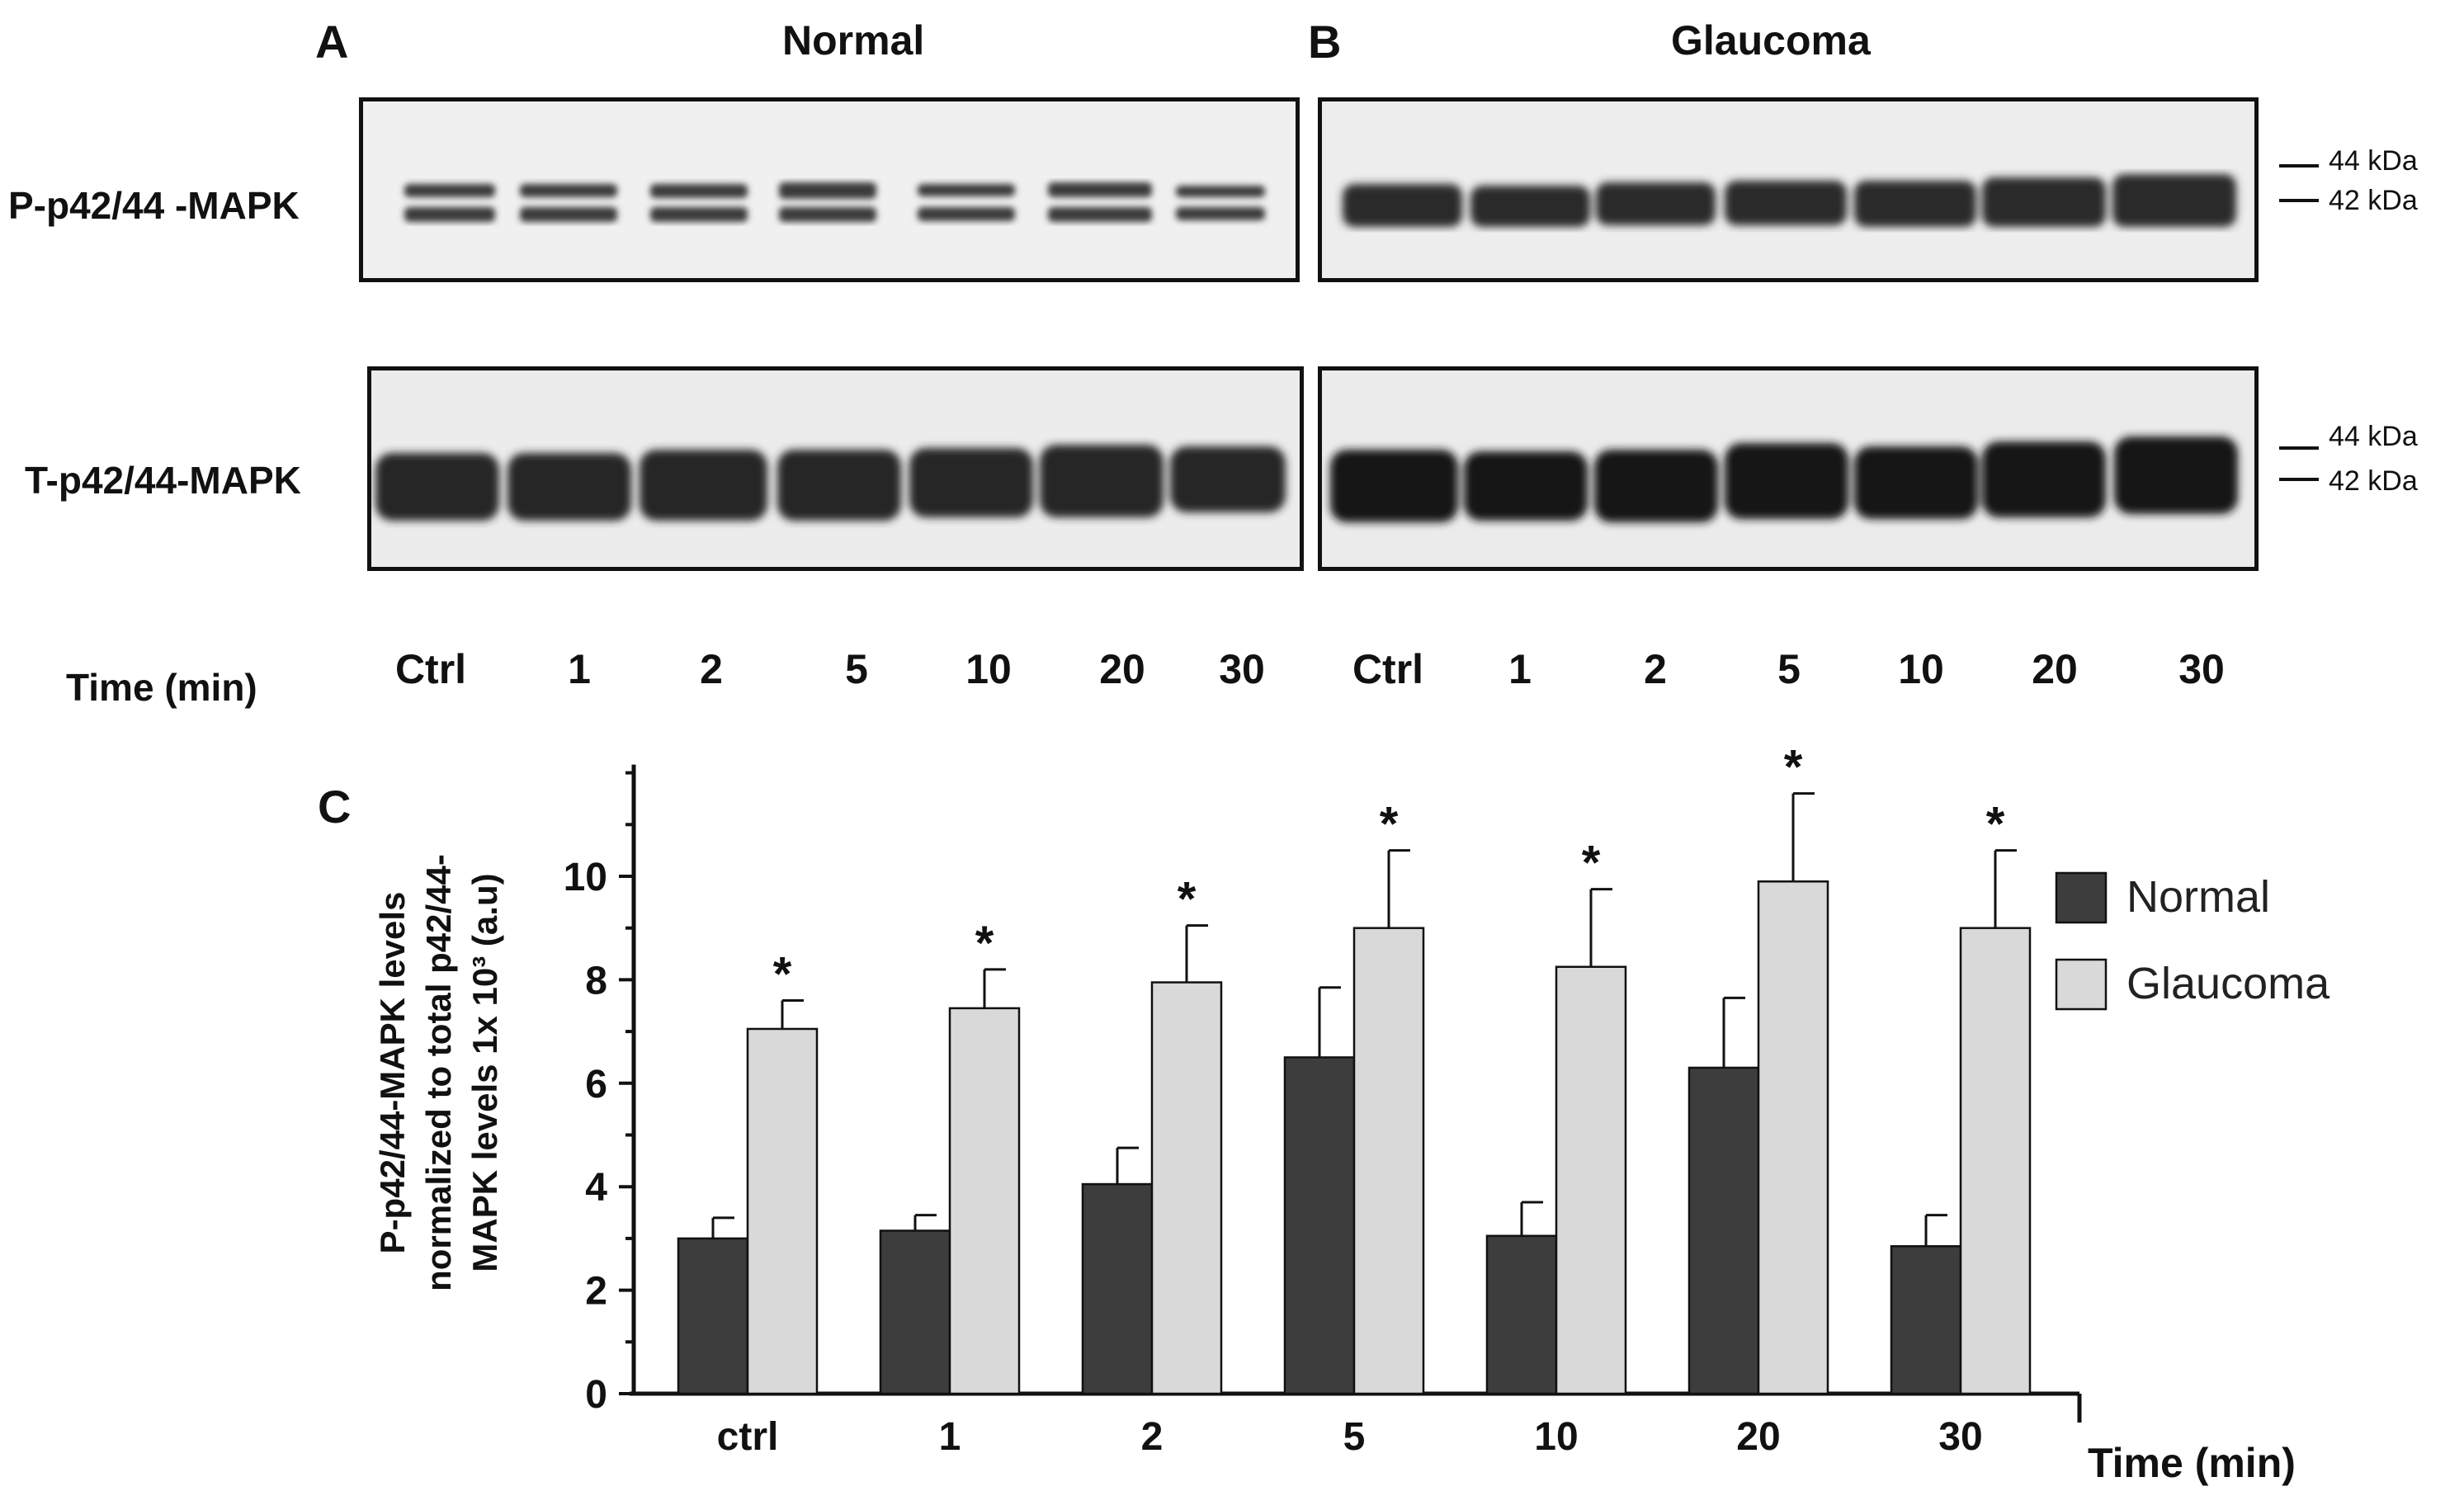 This screenshot has height=1510, width=2464. Describe the element at coordinates (596, 981) in the screenshot. I see `y-tick-label: 8` at that location.